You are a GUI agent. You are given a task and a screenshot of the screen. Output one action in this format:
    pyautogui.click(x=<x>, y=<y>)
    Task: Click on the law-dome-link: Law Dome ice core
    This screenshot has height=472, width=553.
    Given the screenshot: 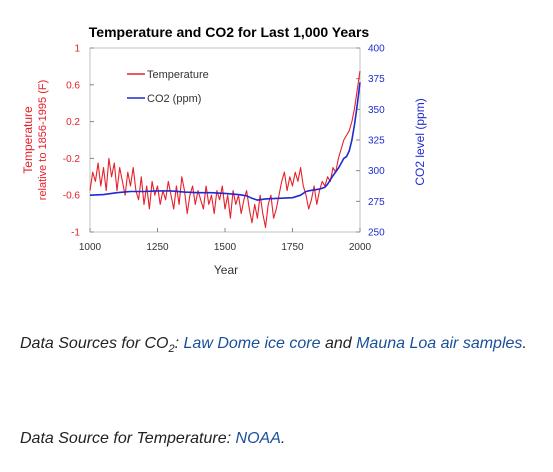 What is the action you would take?
    pyautogui.click(x=252, y=343)
    